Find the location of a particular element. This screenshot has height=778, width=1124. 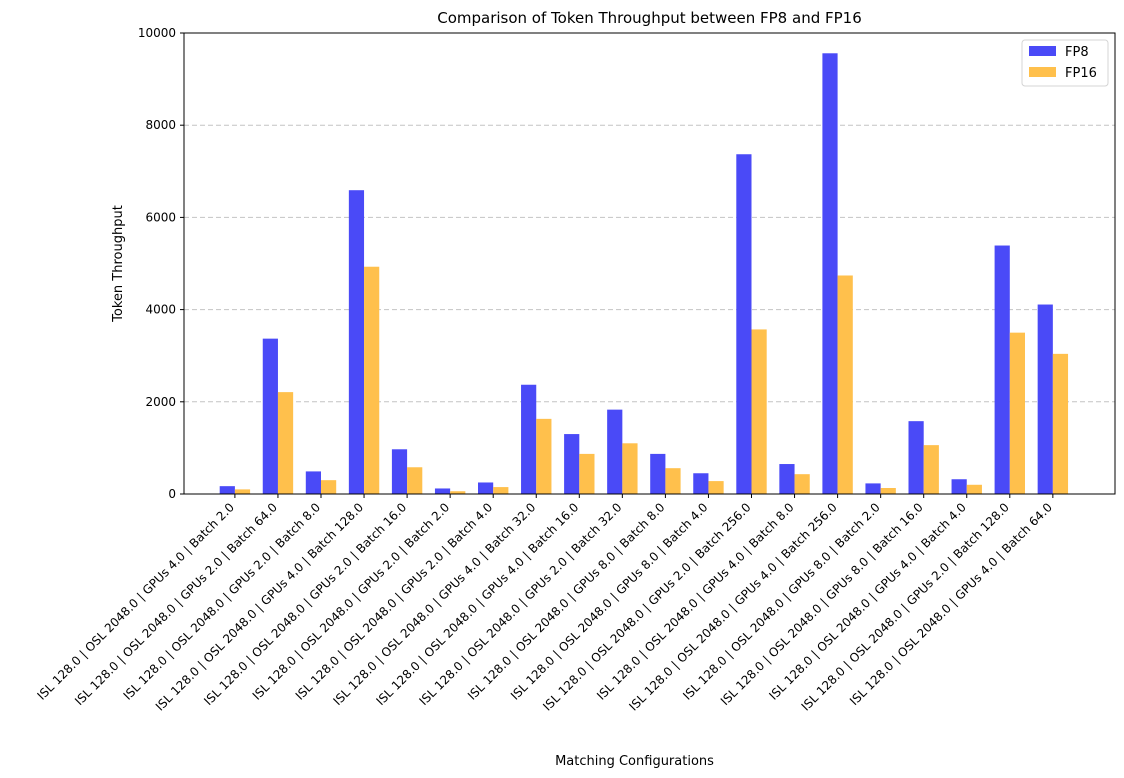

y-tick-label: 6000 is located at coordinates (160, 217).